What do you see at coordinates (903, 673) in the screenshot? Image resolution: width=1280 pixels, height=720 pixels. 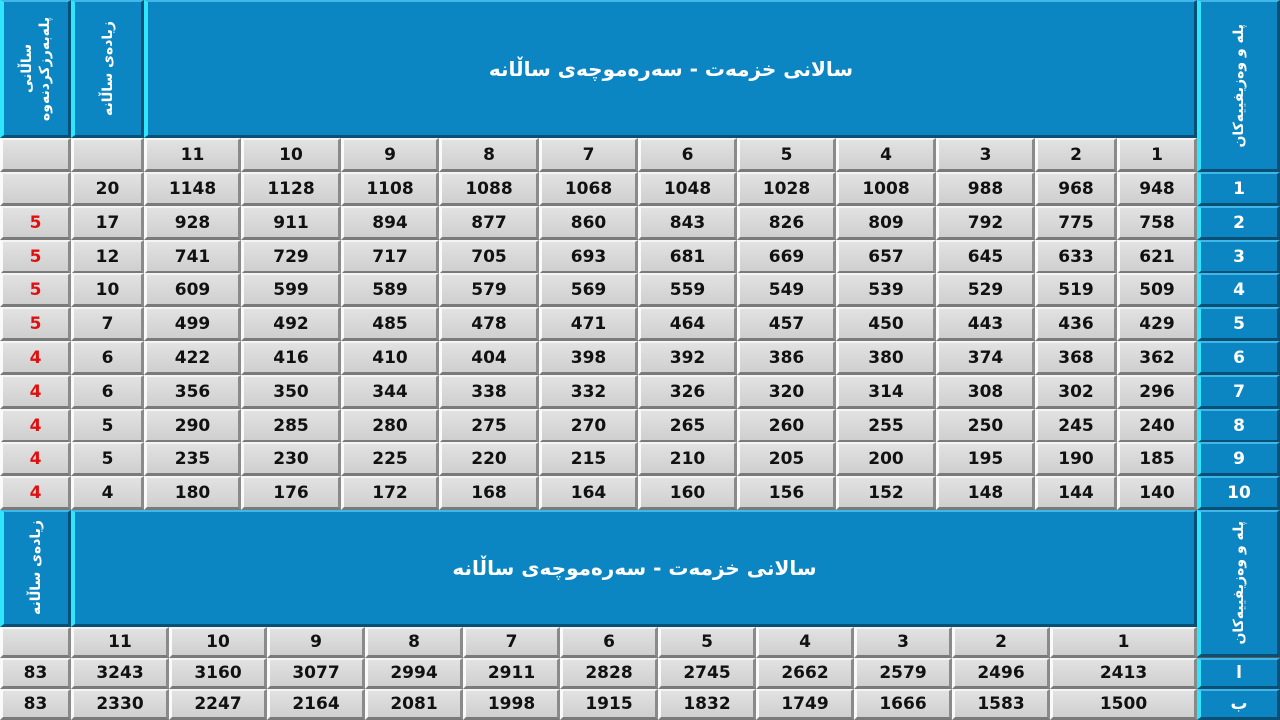 I see `bottom-salary-cell: 2579` at bounding box center [903, 673].